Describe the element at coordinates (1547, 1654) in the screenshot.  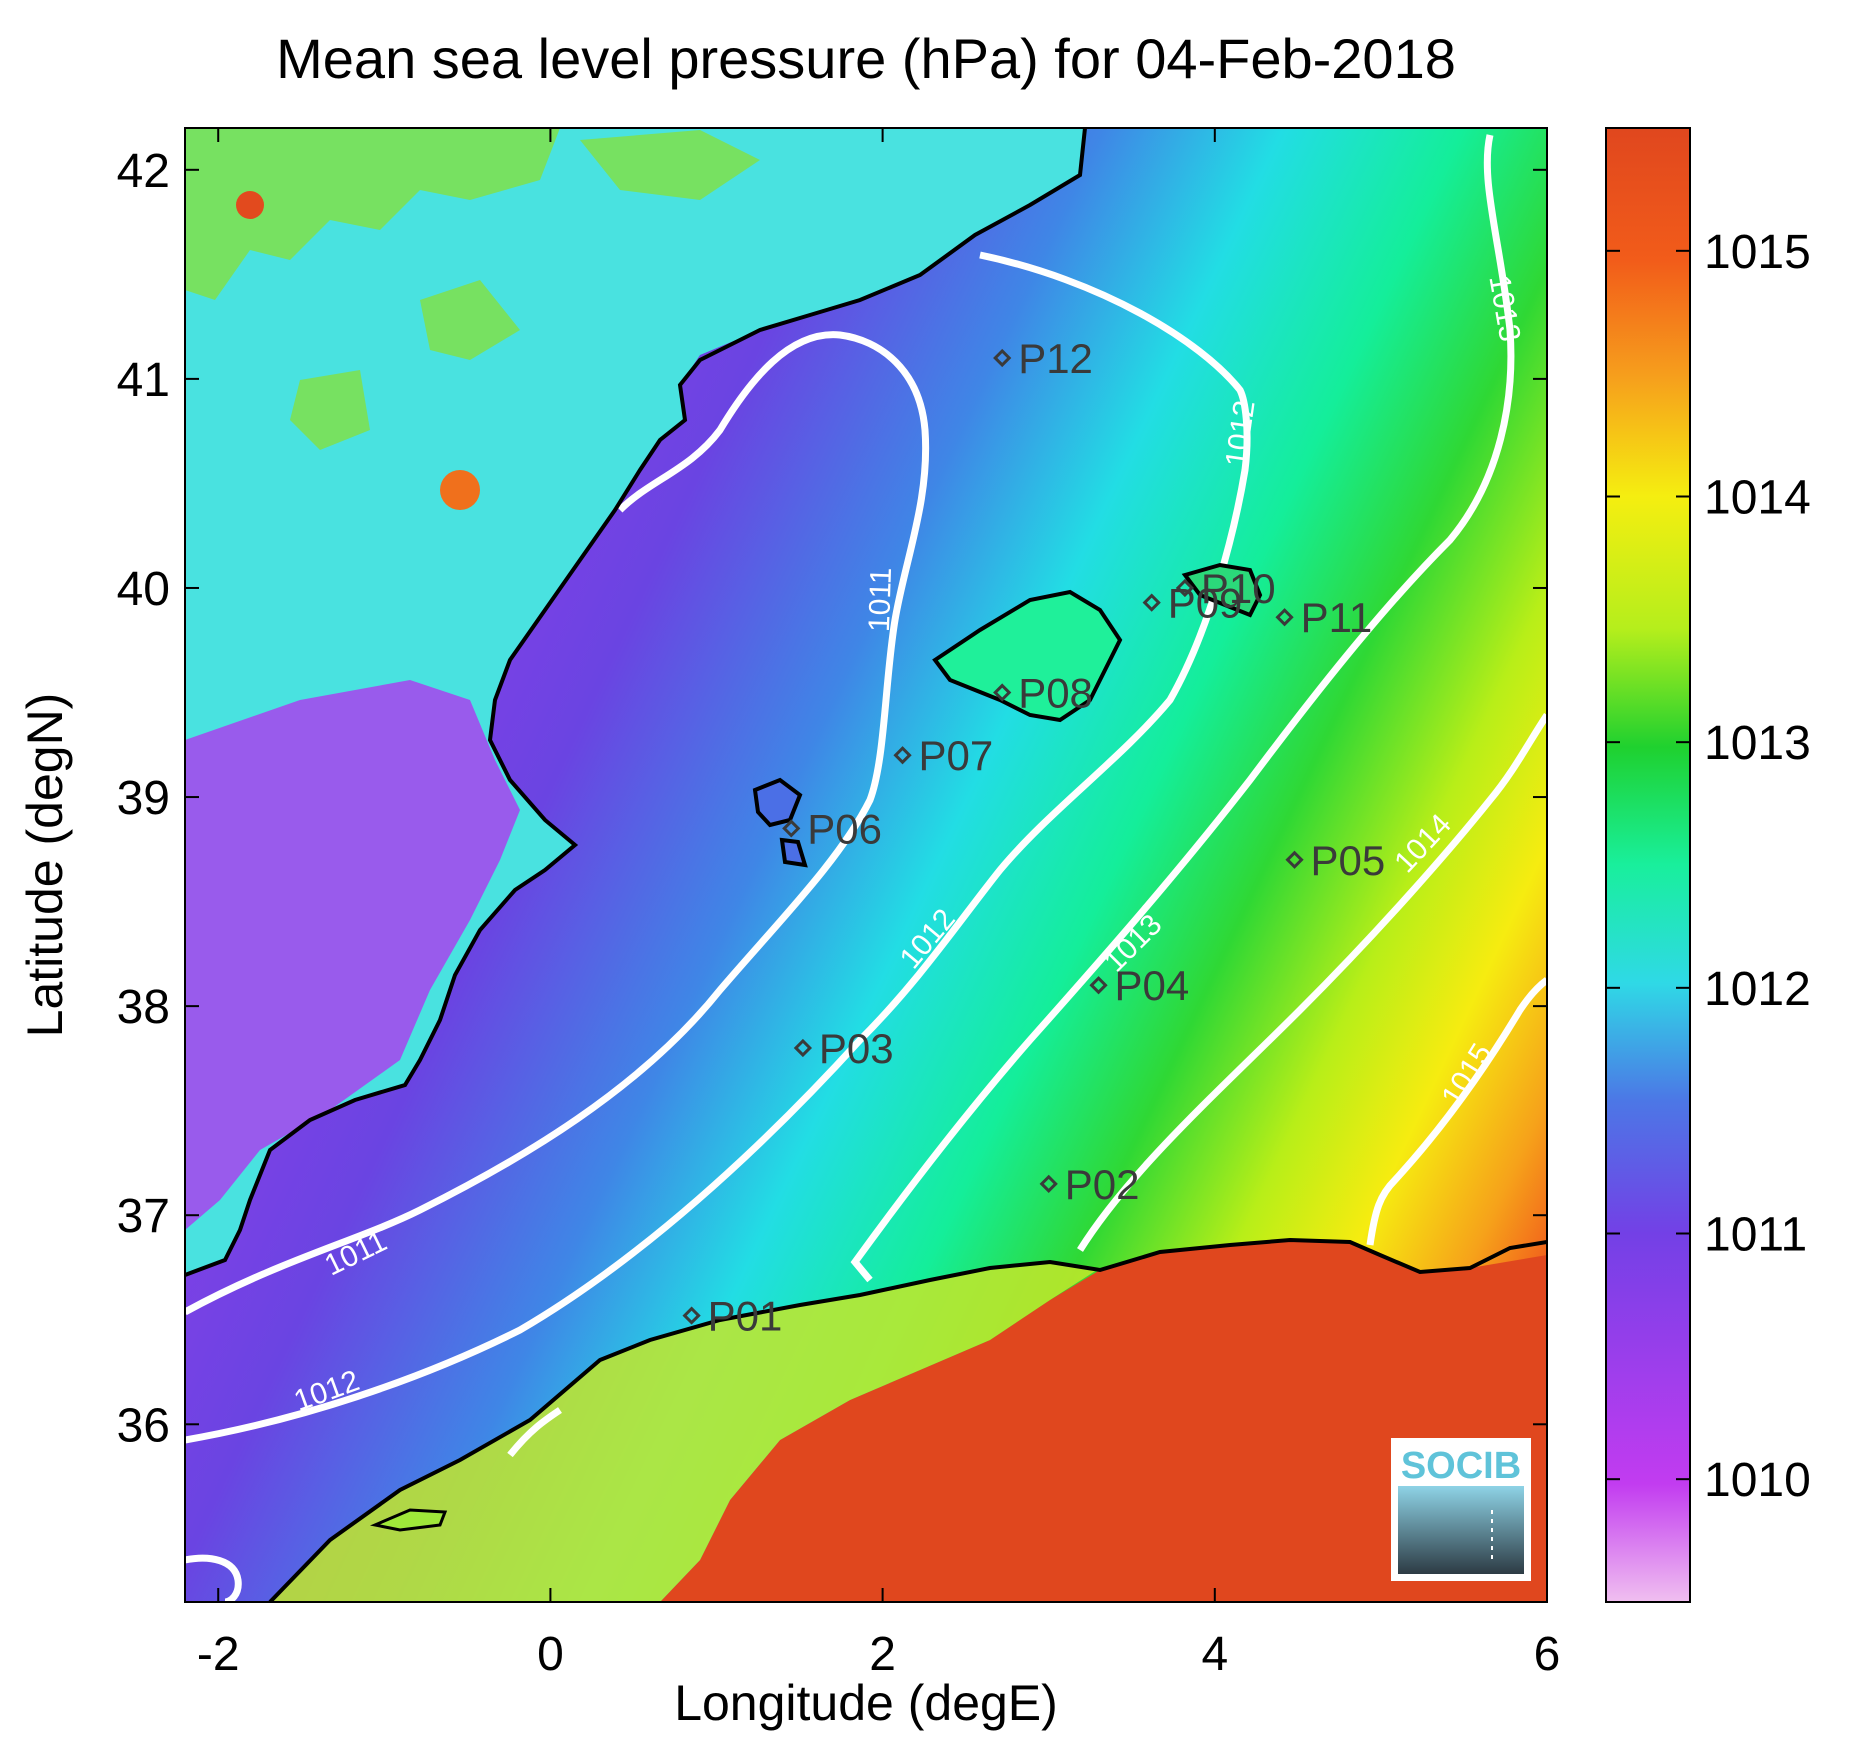
I see `x-tick-label: 6` at that location.